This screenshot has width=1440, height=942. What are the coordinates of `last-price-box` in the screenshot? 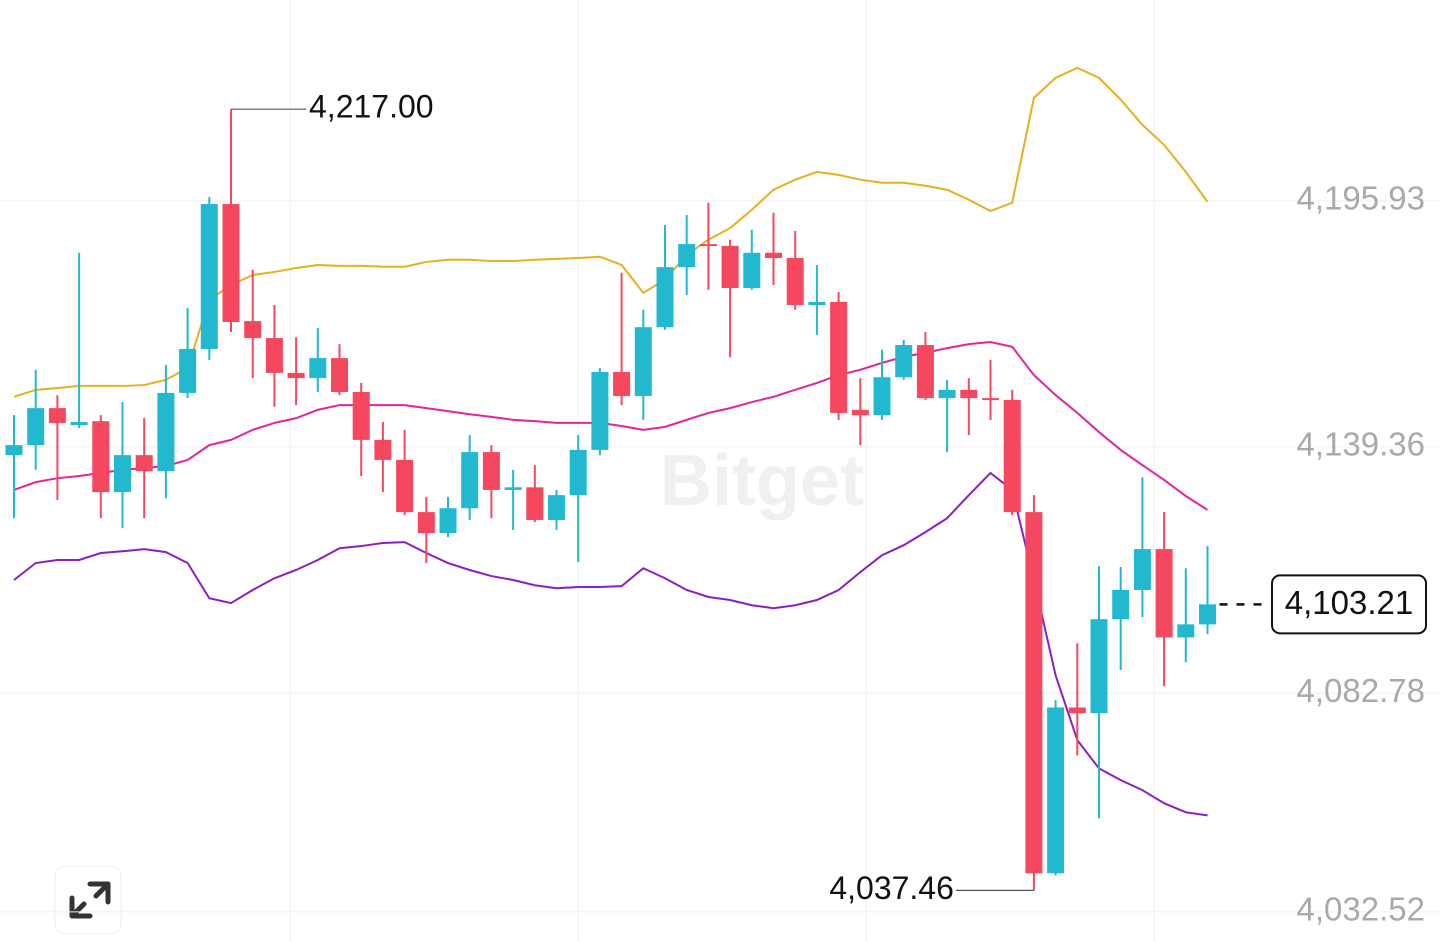 It's located at (1349, 604).